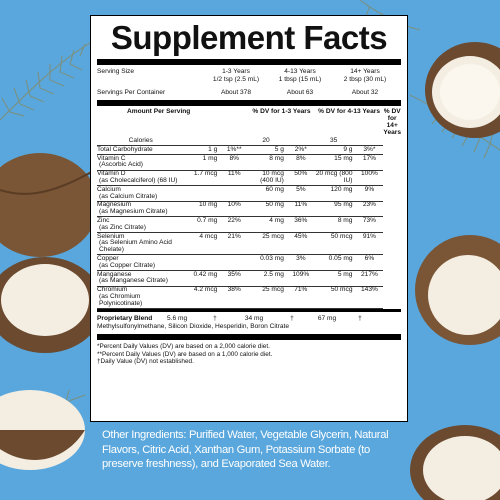  I want to click on nutrient-label: Zinc, so click(103, 220).